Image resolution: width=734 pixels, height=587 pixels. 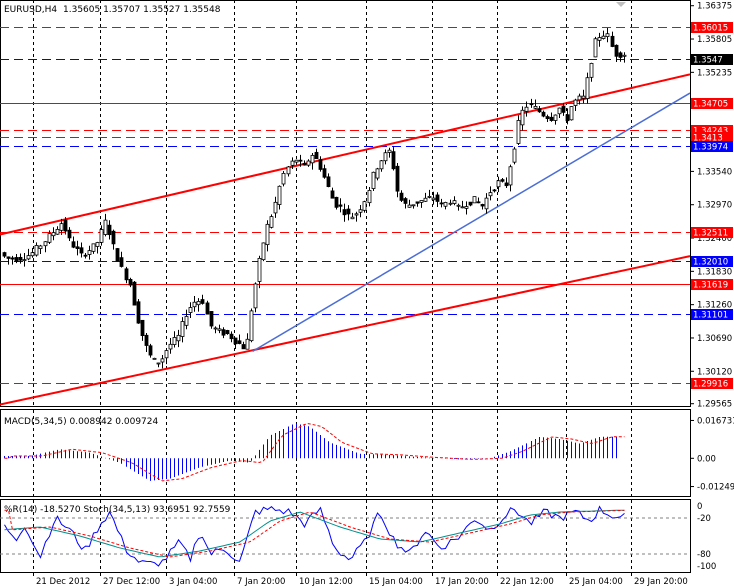 What do you see at coordinates (462, 582) in the screenshot?
I see `time-tick-label: 17 Jan 20:00` at bounding box center [462, 582].